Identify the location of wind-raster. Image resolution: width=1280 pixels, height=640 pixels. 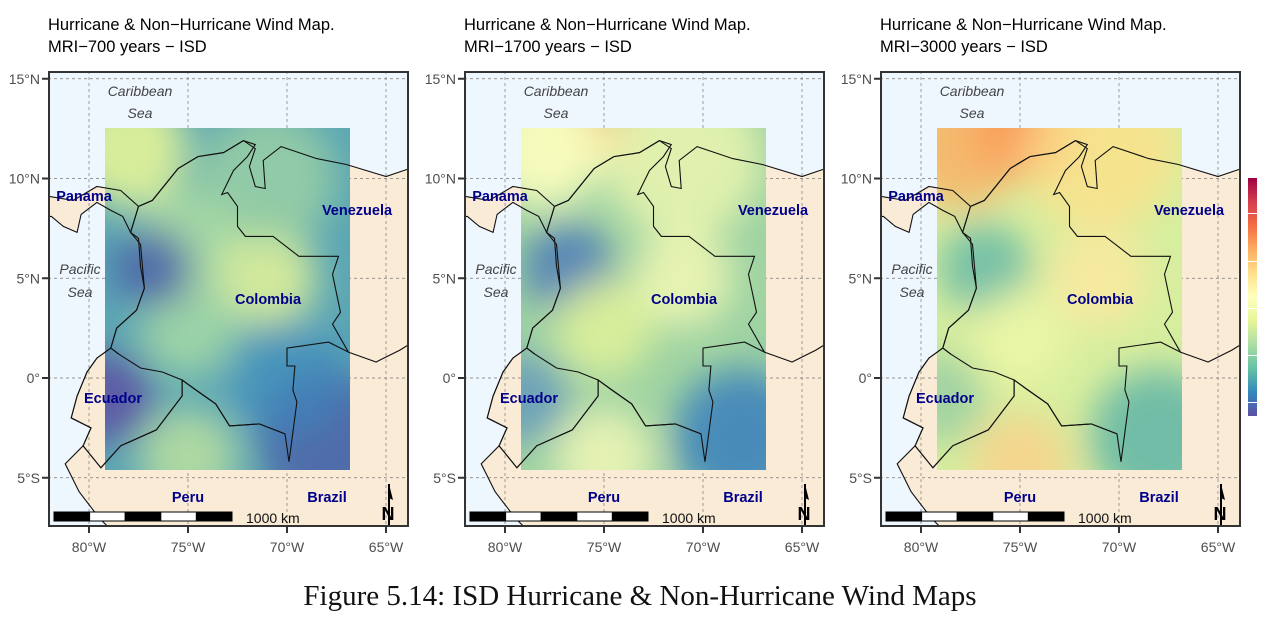
(1059, 299).